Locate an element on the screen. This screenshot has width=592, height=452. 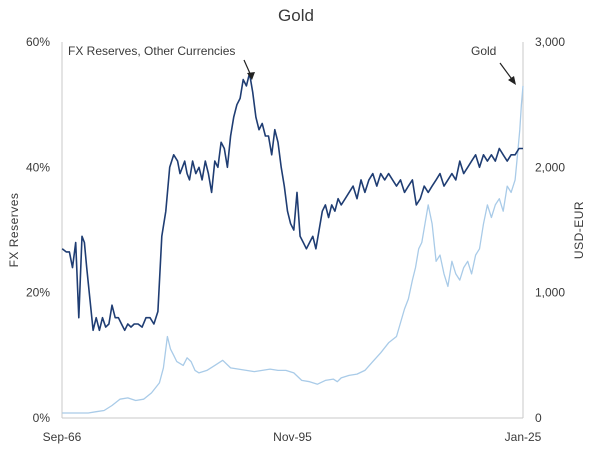
y-axis-label-right: USD-EUR is located at coordinates (579, 230).